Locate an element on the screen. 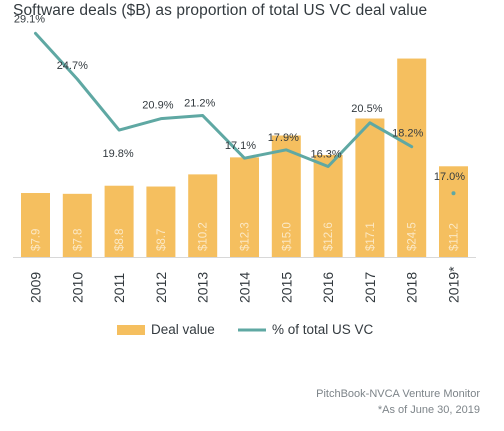  x-tick-2013: 2013 is located at coordinates (203, 287).